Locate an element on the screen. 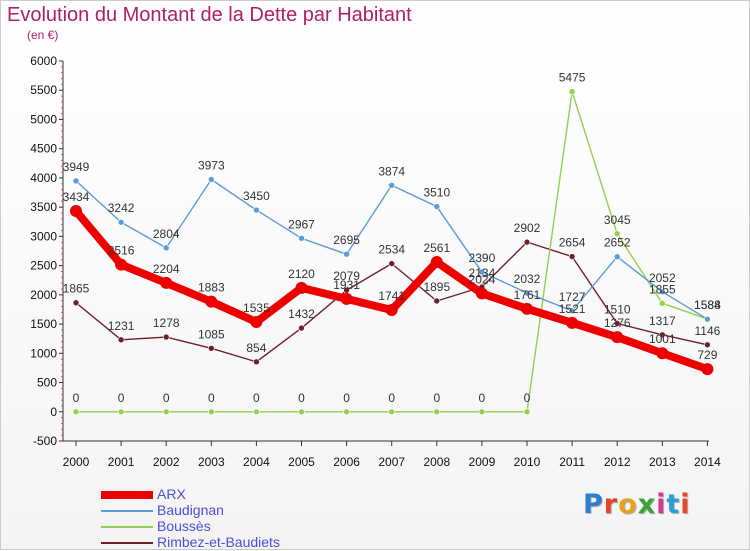  y-tick-label: 1500 is located at coordinates (43, 324).